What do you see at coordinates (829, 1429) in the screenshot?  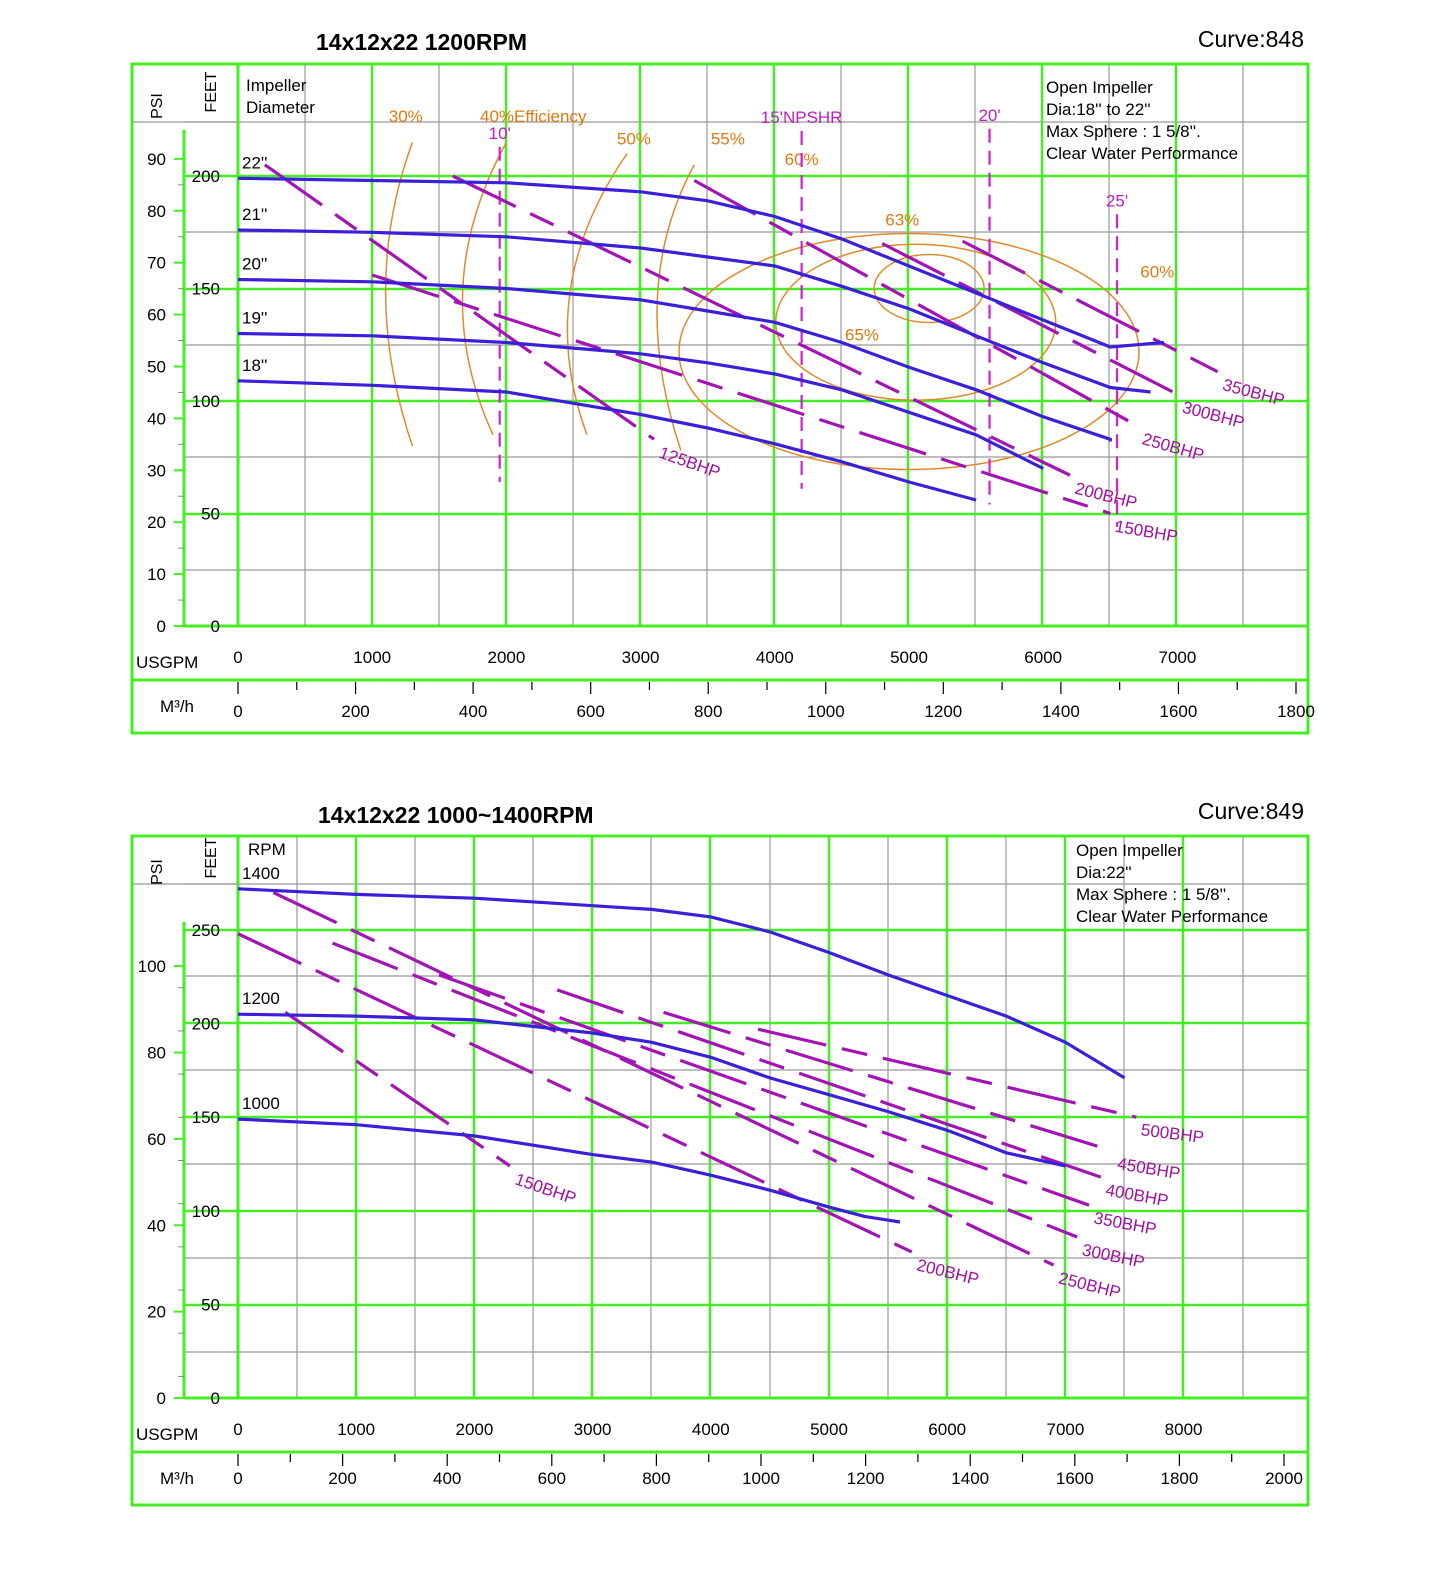 I see `usgpm-tick-label: 5000` at bounding box center [829, 1429].